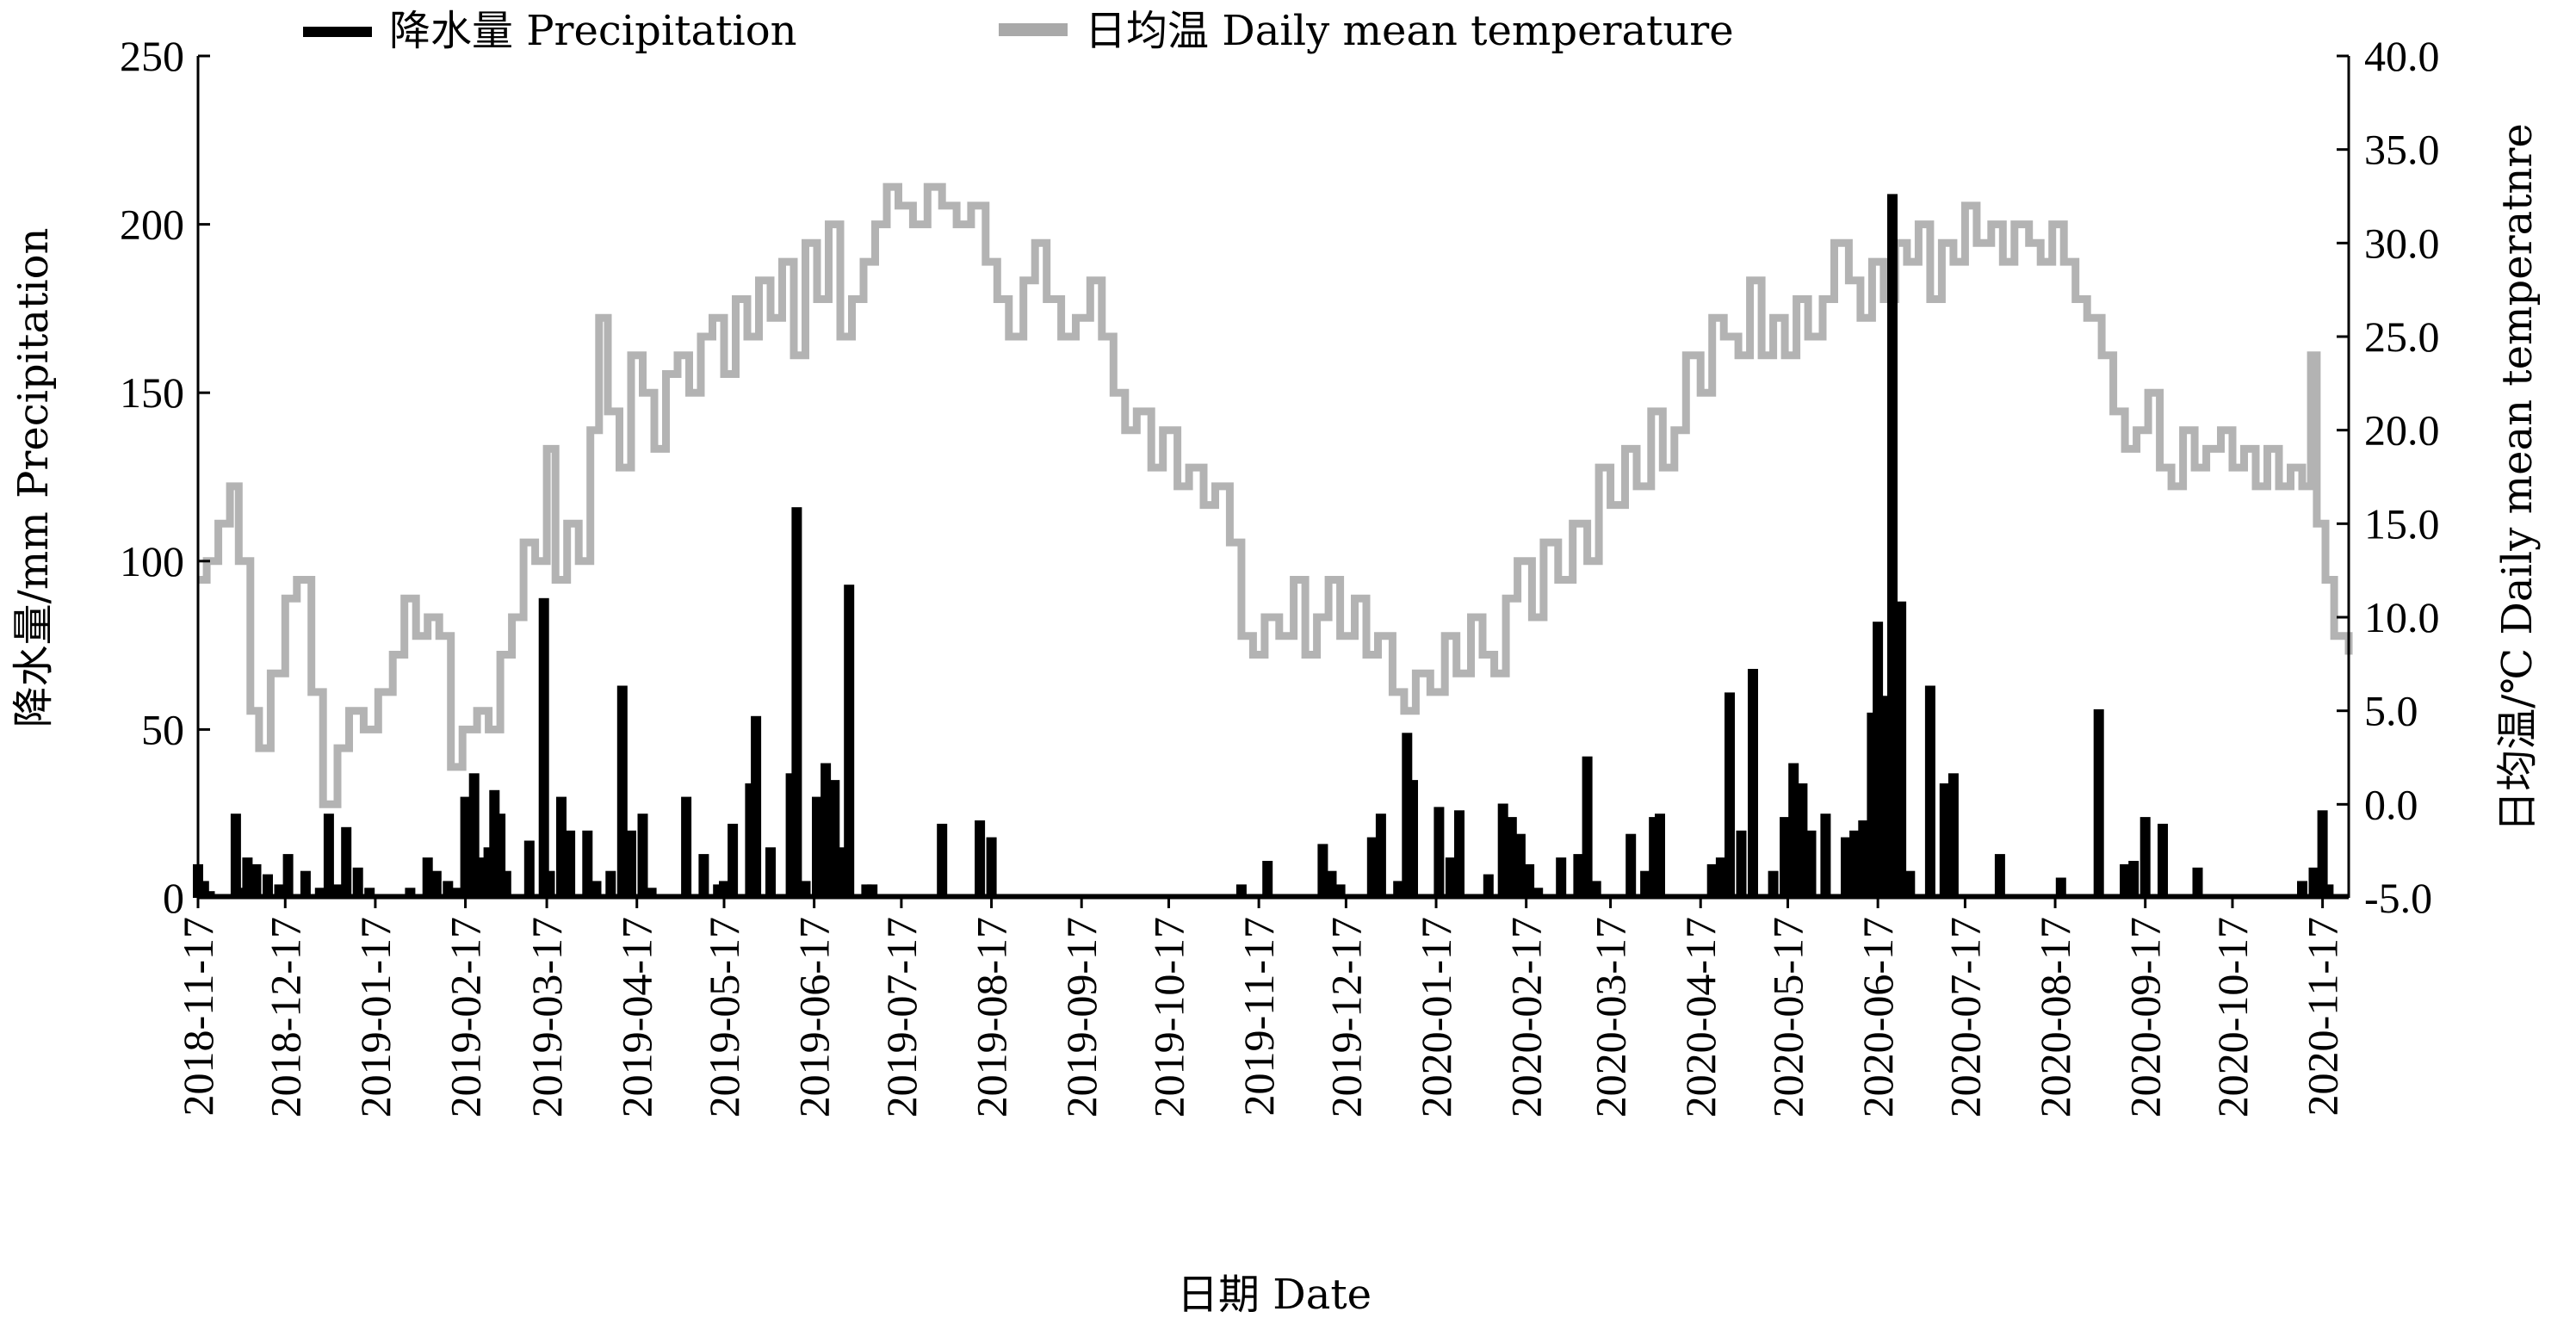 This screenshot has height=1324, width=2576. I want to click on x-tick-label: 2020-03-17, so click(1611, 1017).